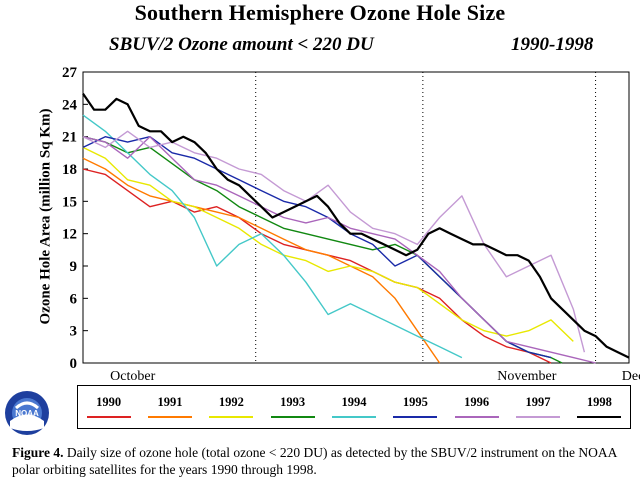 The image size is (640, 480). I want to click on y-tick-label: 18, so click(69, 170).